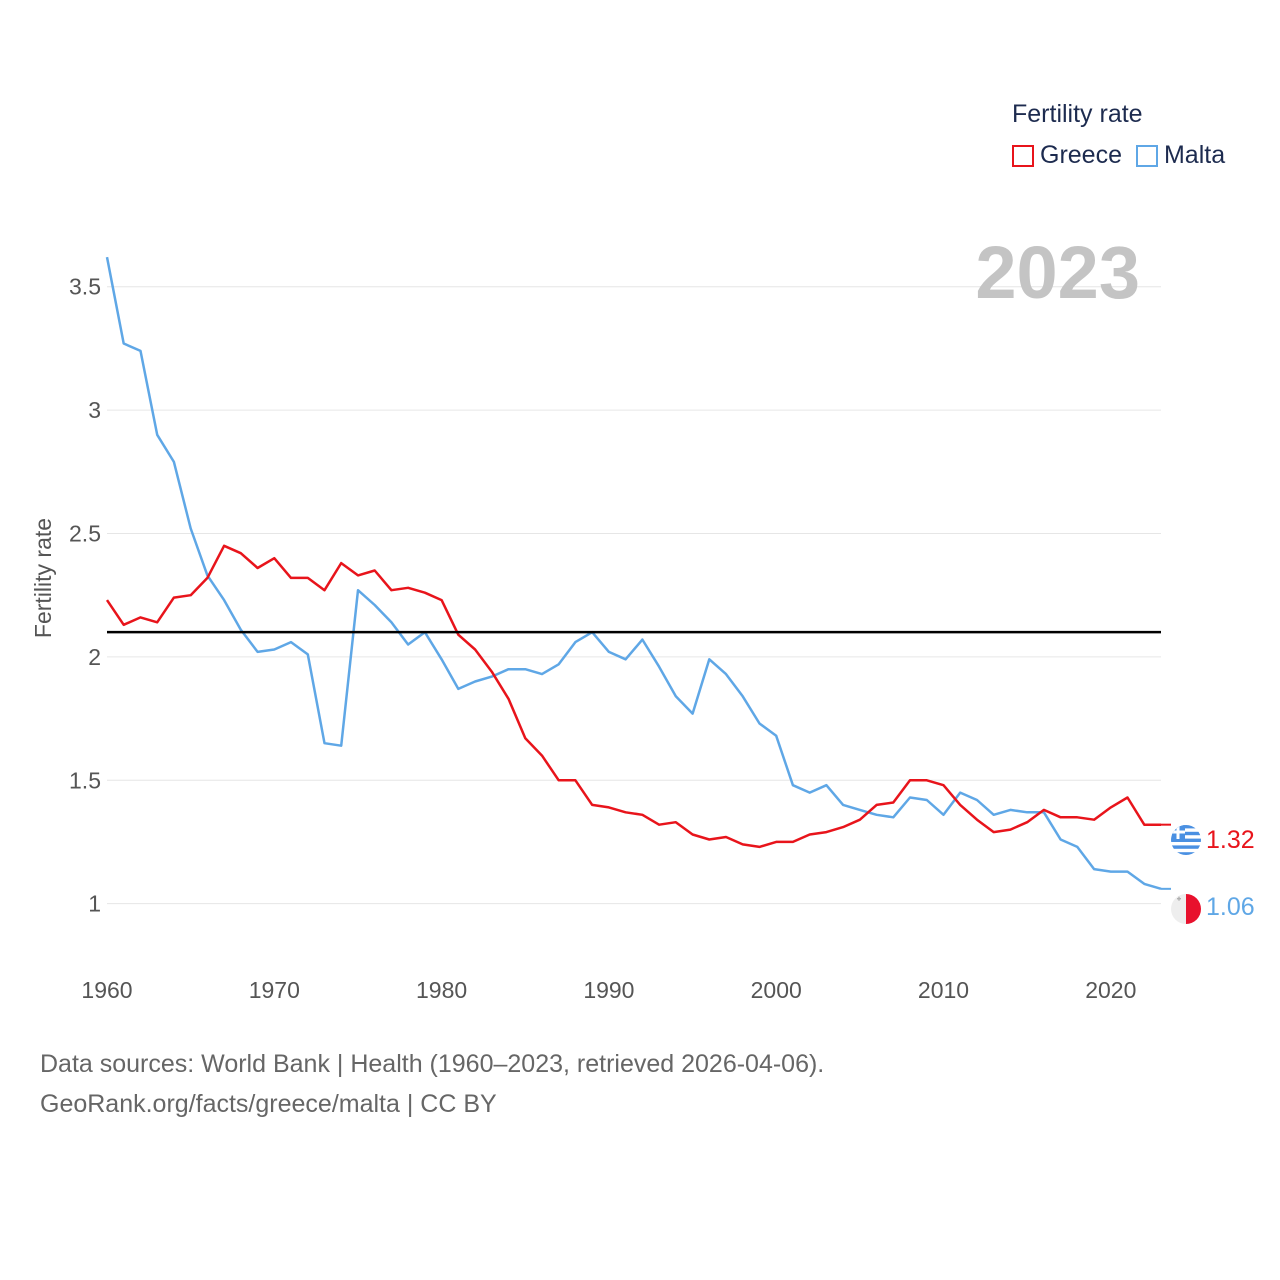 This screenshot has width=1280, height=1280. What do you see at coordinates (1146, 155) in the screenshot?
I see `malta-swatch-icon` at bounding box center [1146, 155].